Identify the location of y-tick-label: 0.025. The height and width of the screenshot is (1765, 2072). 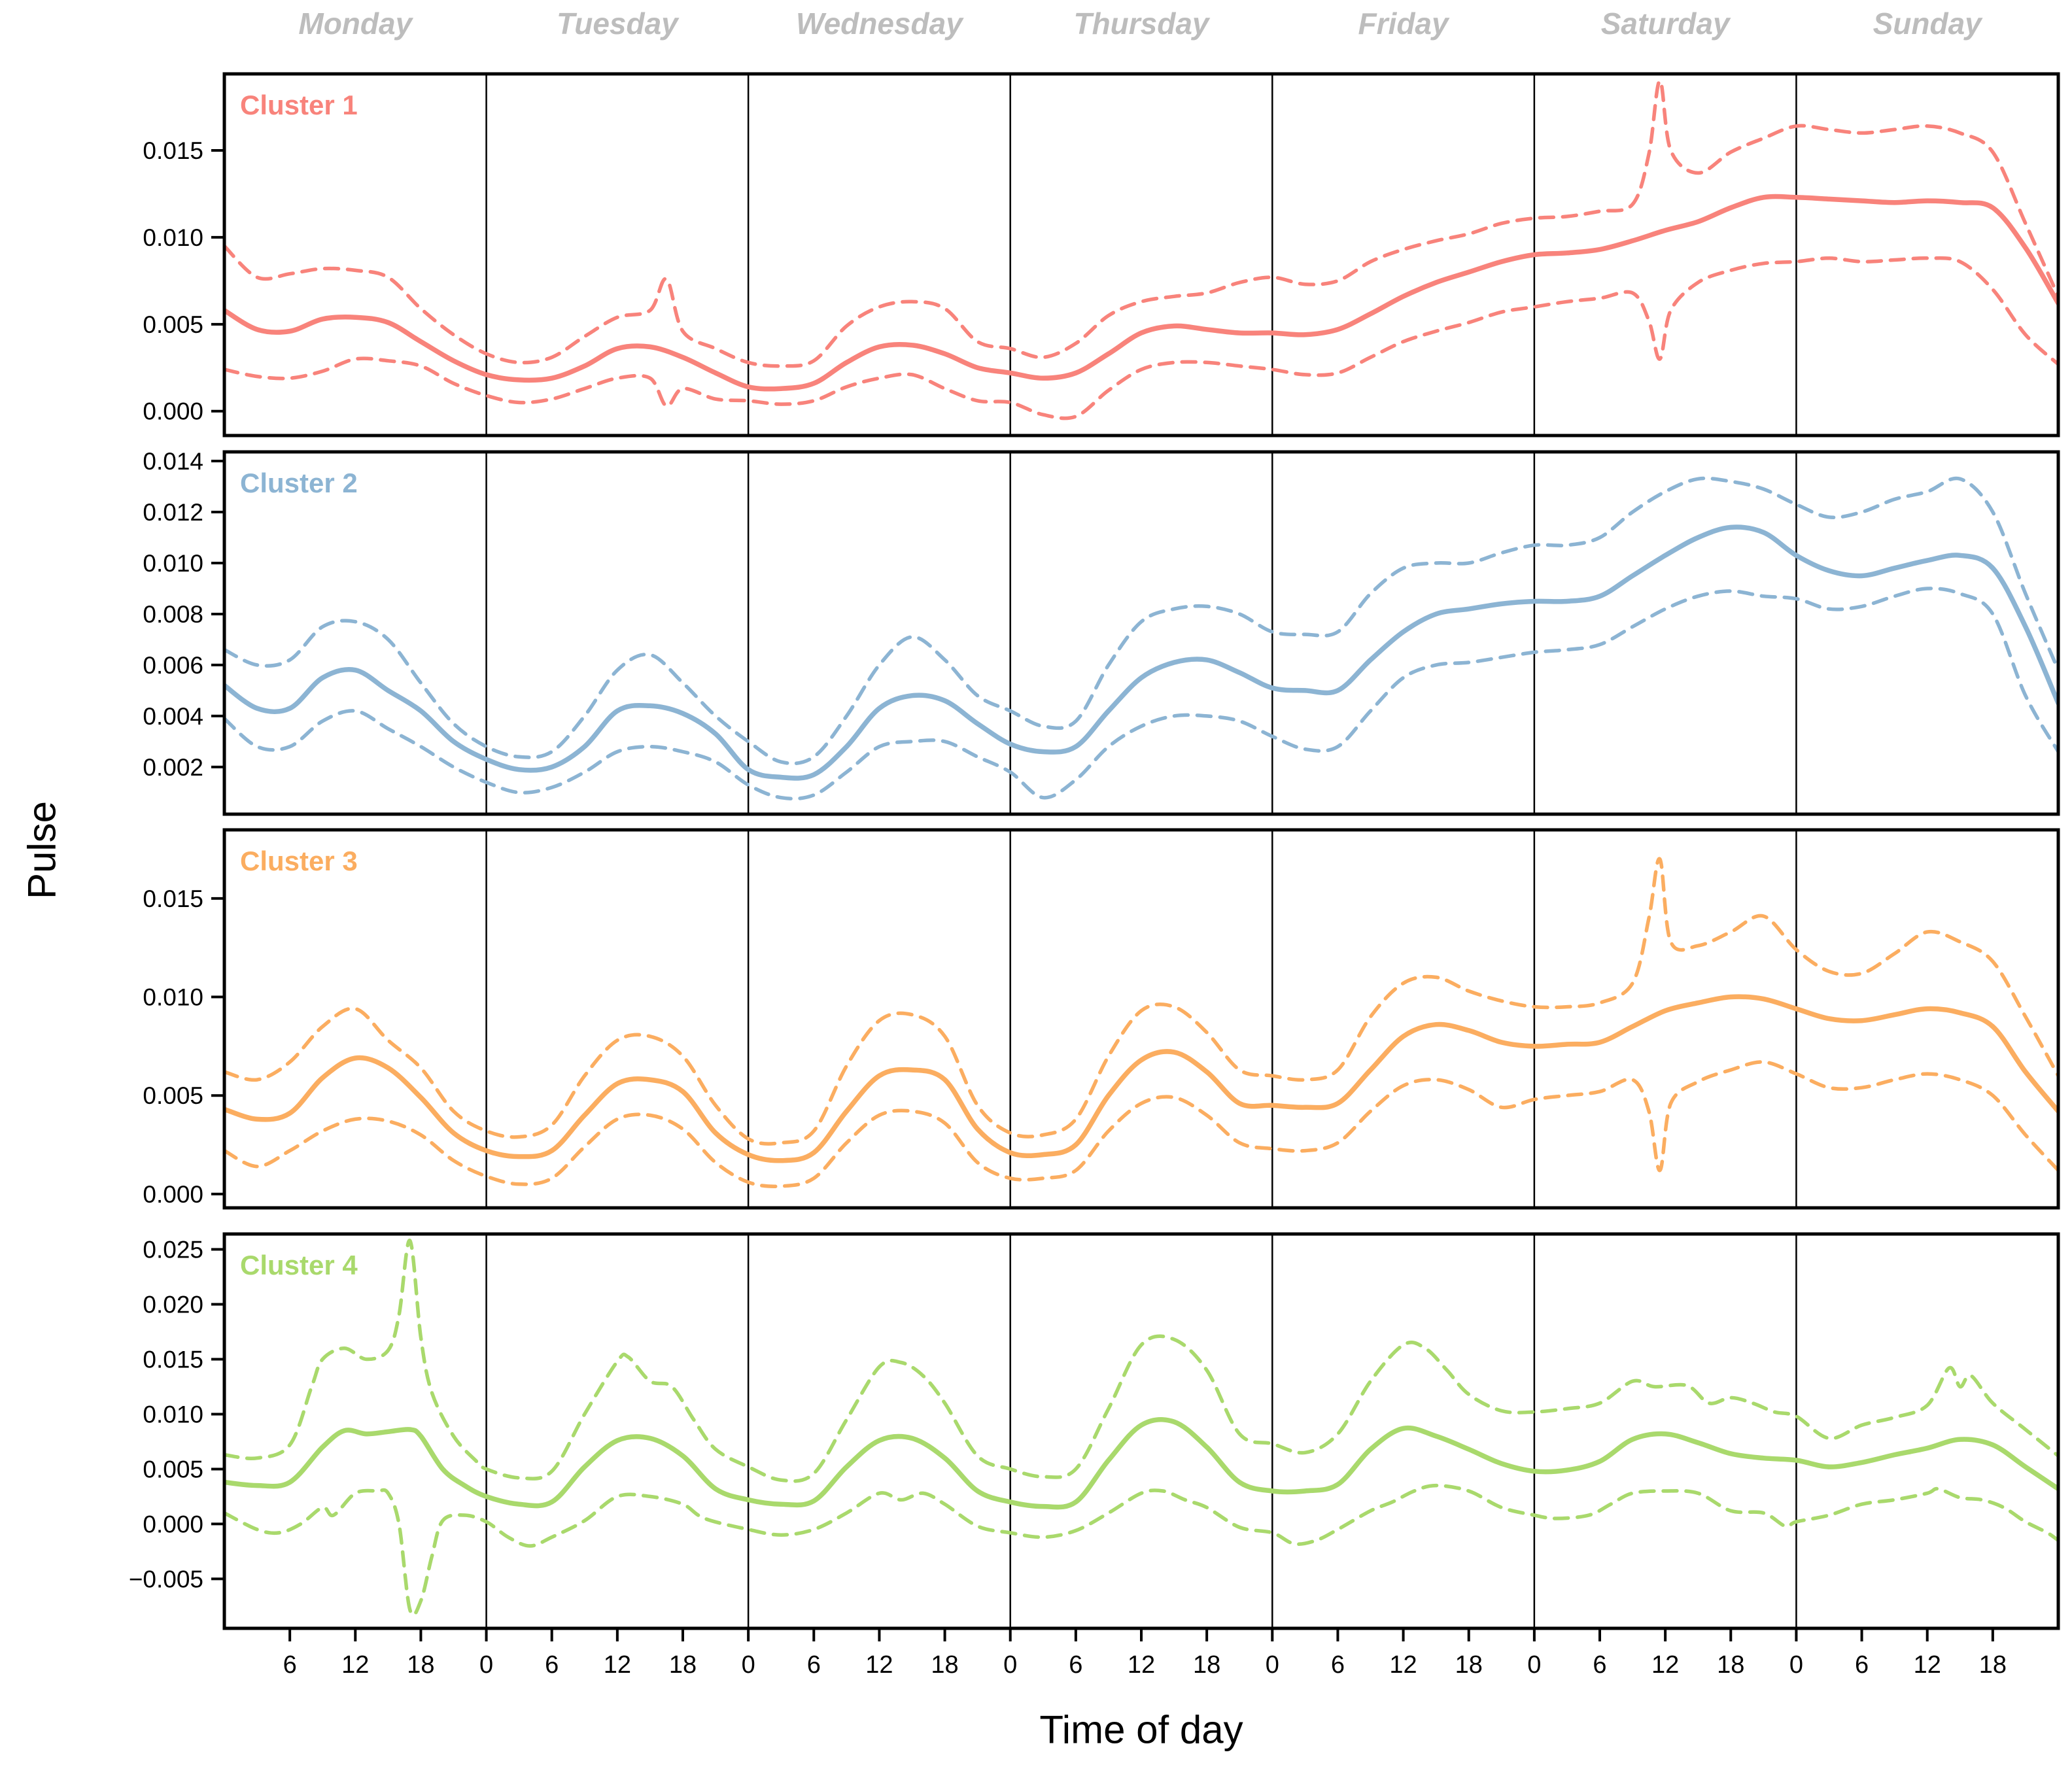
(173, 1250).